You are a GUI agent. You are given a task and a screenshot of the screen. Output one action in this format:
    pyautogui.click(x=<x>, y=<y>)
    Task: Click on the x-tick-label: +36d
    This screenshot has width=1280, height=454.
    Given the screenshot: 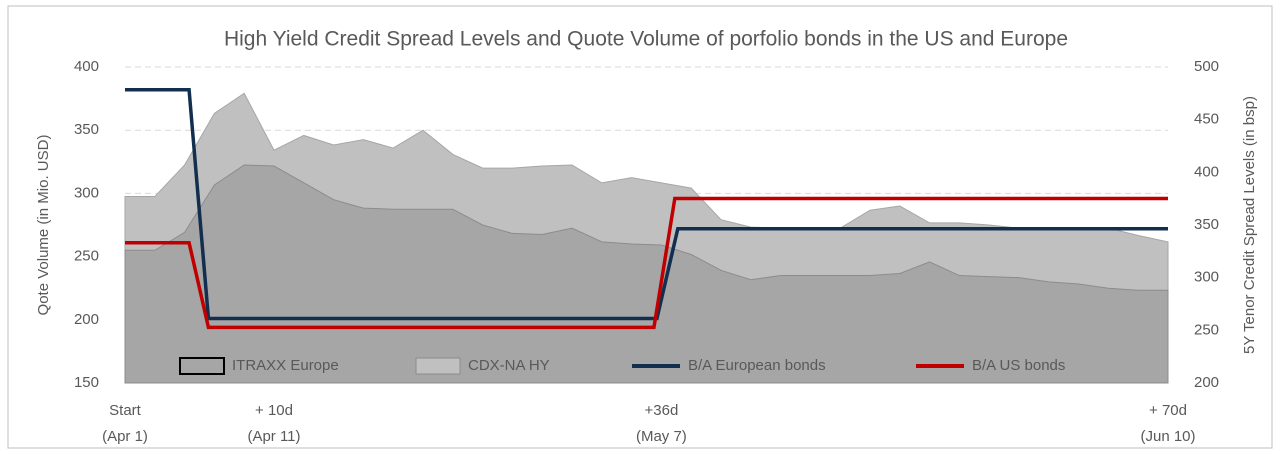 What is the action you would take?
    pyautogui.click(x=662, y=410)
    